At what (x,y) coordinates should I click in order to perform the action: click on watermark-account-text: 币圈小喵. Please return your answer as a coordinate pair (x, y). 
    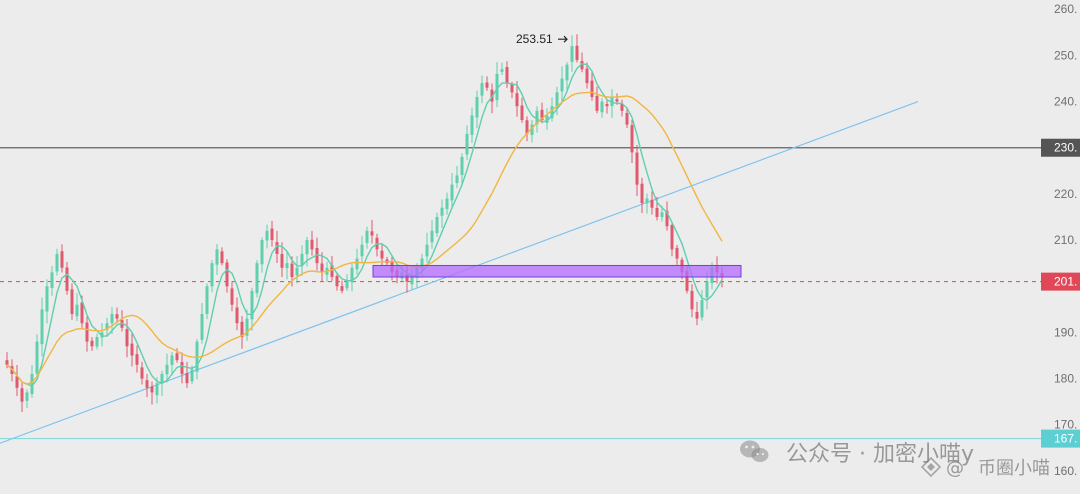
    Looking at the image, I should click on (1014, 468).